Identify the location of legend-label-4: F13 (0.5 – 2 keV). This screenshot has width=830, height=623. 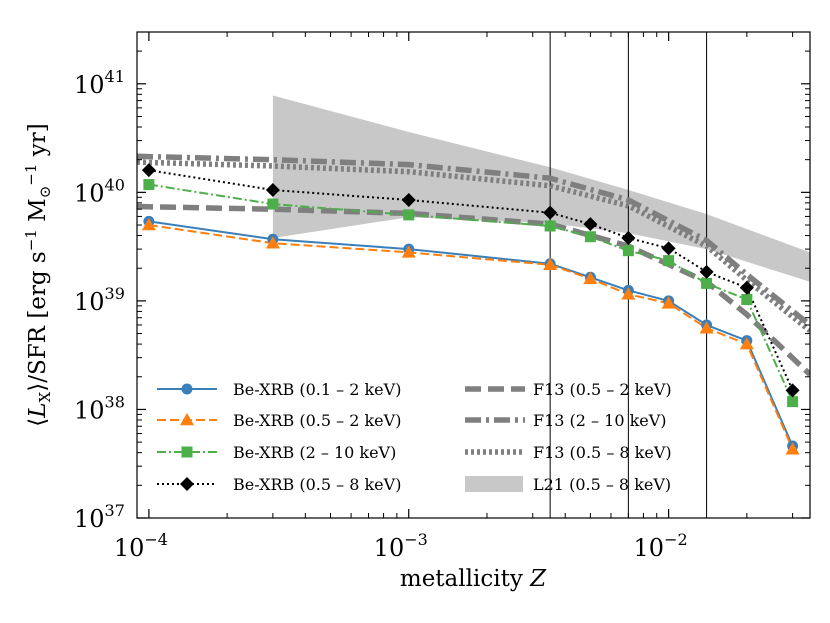
(602, 389).